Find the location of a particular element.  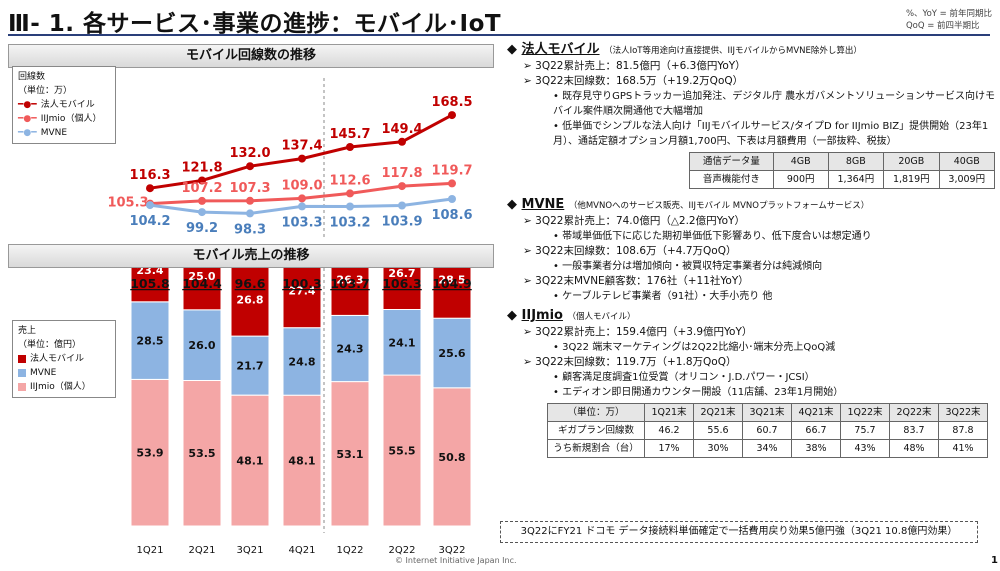

title-divider is located at coordinates (499, 35).